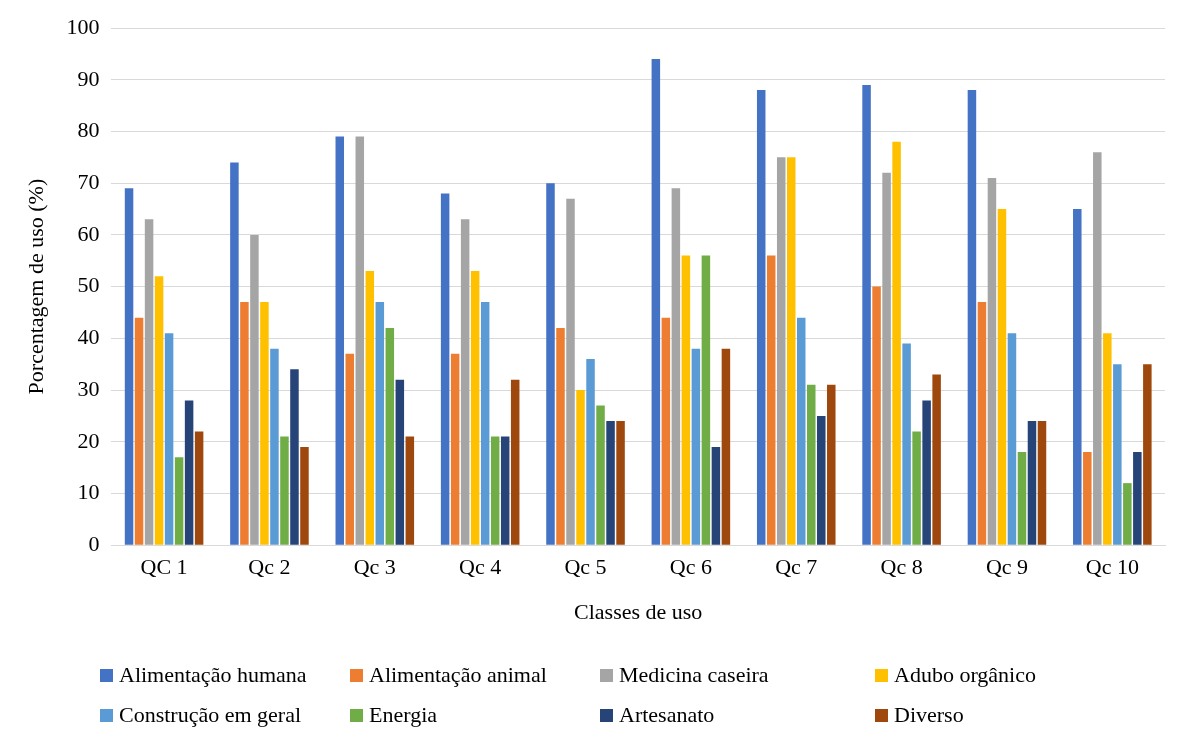 This screenshot has width=1181, height=754. Describe the element at coordinates (83, 26) in the screenshot. I see `y-tick-label: 100` at that location.